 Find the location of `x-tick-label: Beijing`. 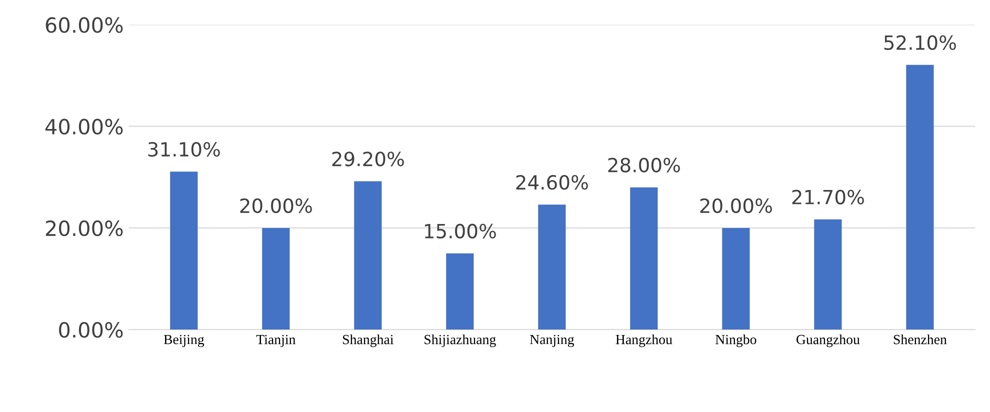

x-tick-label: Beijing is located at coordinates (184, 341).